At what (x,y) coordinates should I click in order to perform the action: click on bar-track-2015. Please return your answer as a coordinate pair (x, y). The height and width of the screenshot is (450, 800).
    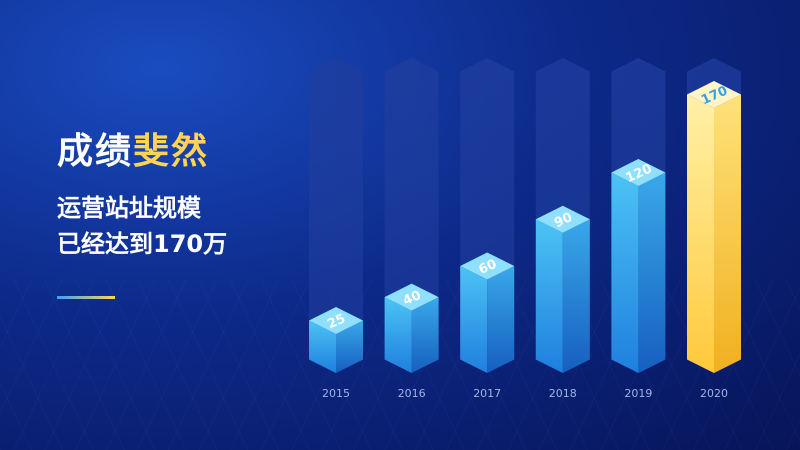
    Looking at the image, I should click on (336, 215).